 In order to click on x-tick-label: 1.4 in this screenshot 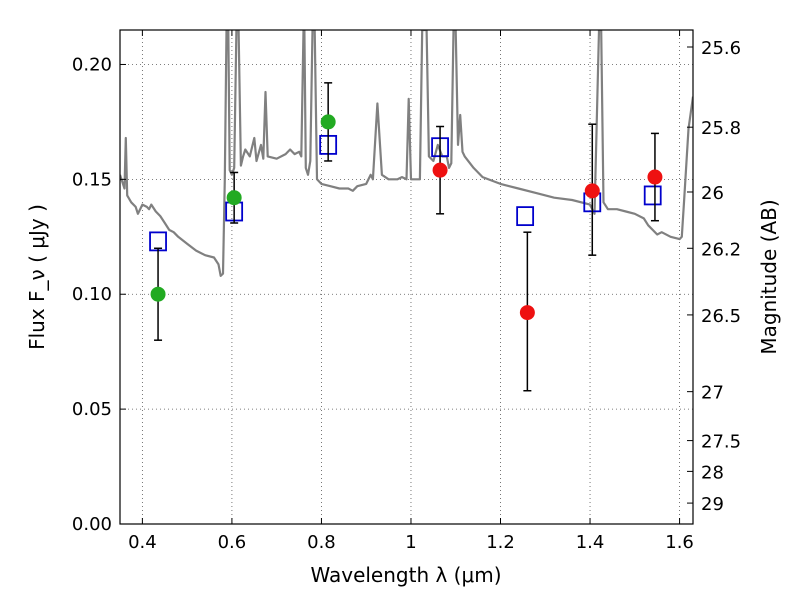, I will do `click(590, 542)`.